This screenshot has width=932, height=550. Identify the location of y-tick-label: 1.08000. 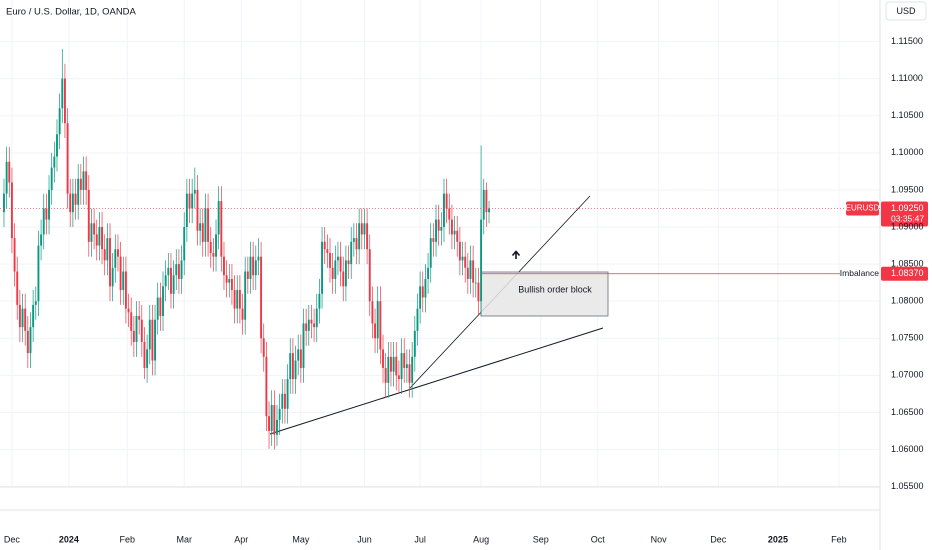
(907, 301).